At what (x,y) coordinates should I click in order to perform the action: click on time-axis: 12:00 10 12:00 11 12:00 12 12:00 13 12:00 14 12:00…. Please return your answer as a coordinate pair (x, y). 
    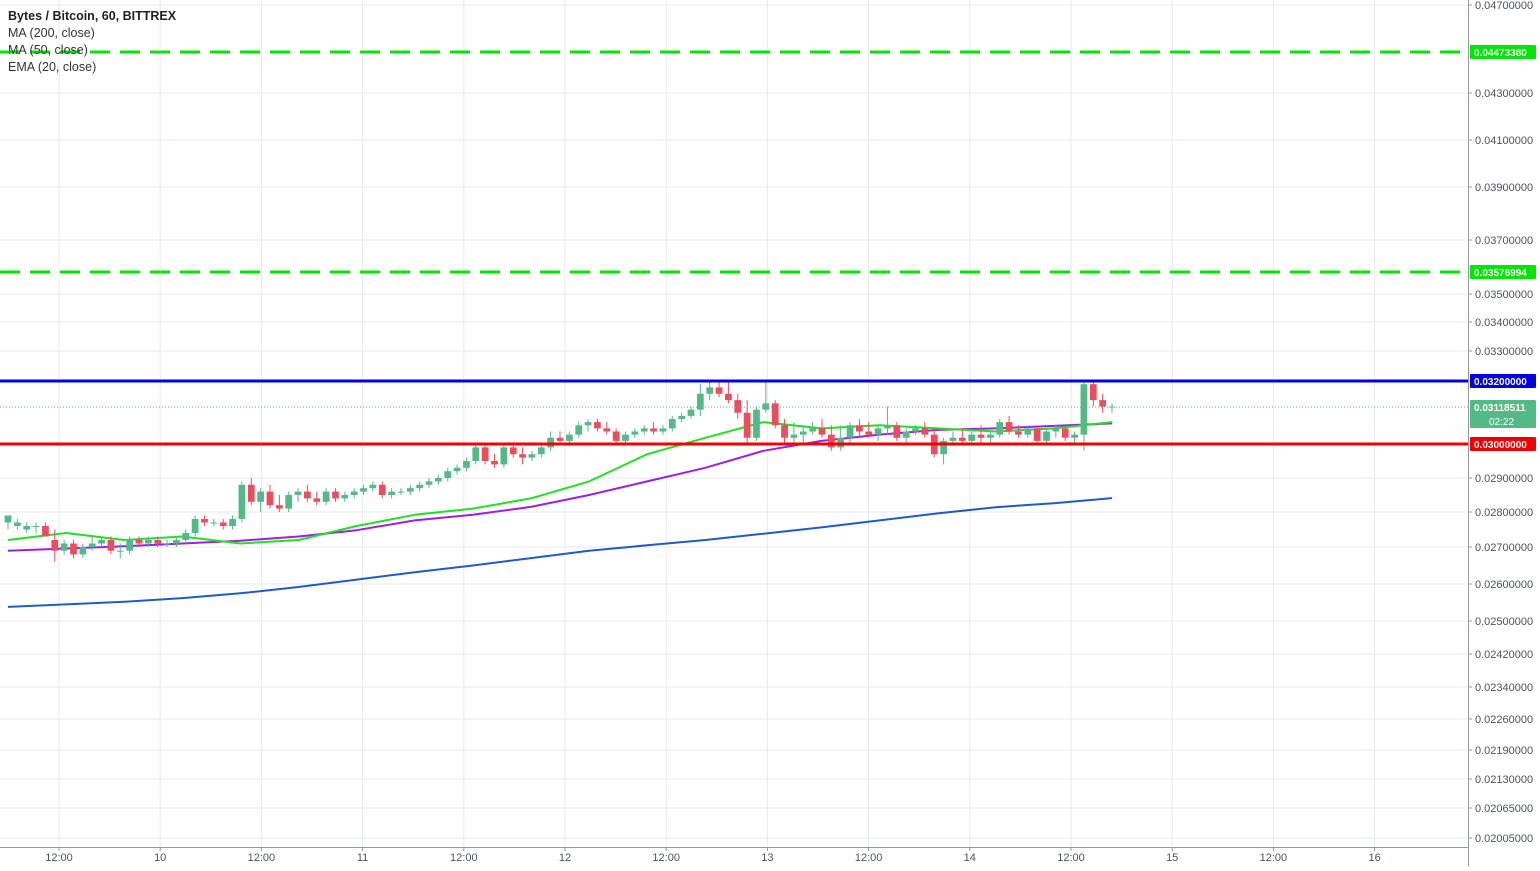
    Looking at the image, I should click on (734, 855).